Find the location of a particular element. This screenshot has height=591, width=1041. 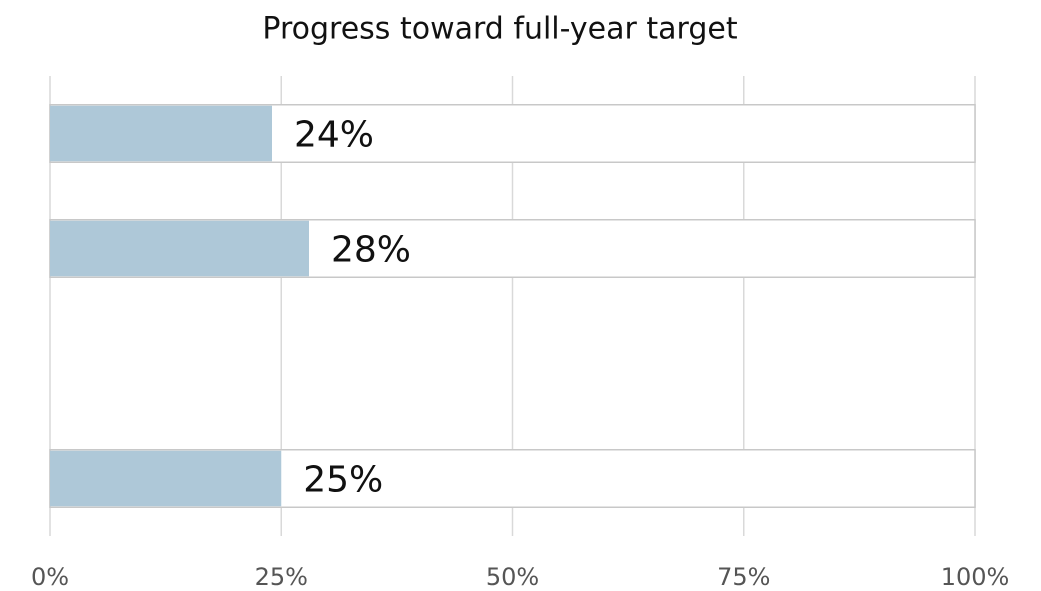

data-label: 24% is located at coordinates (334, 135).